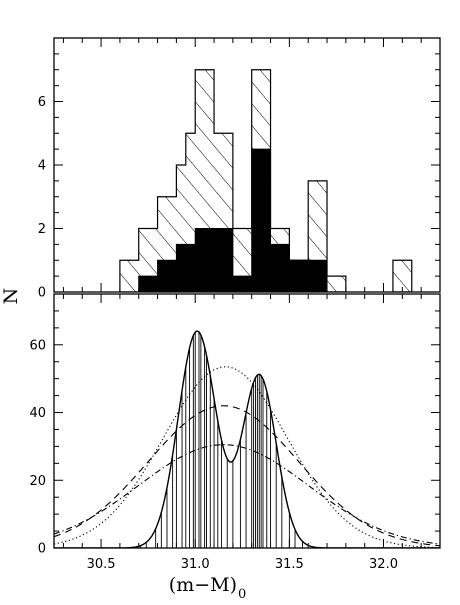  I want to click on y-tick-label: 40, so click(37, 413).